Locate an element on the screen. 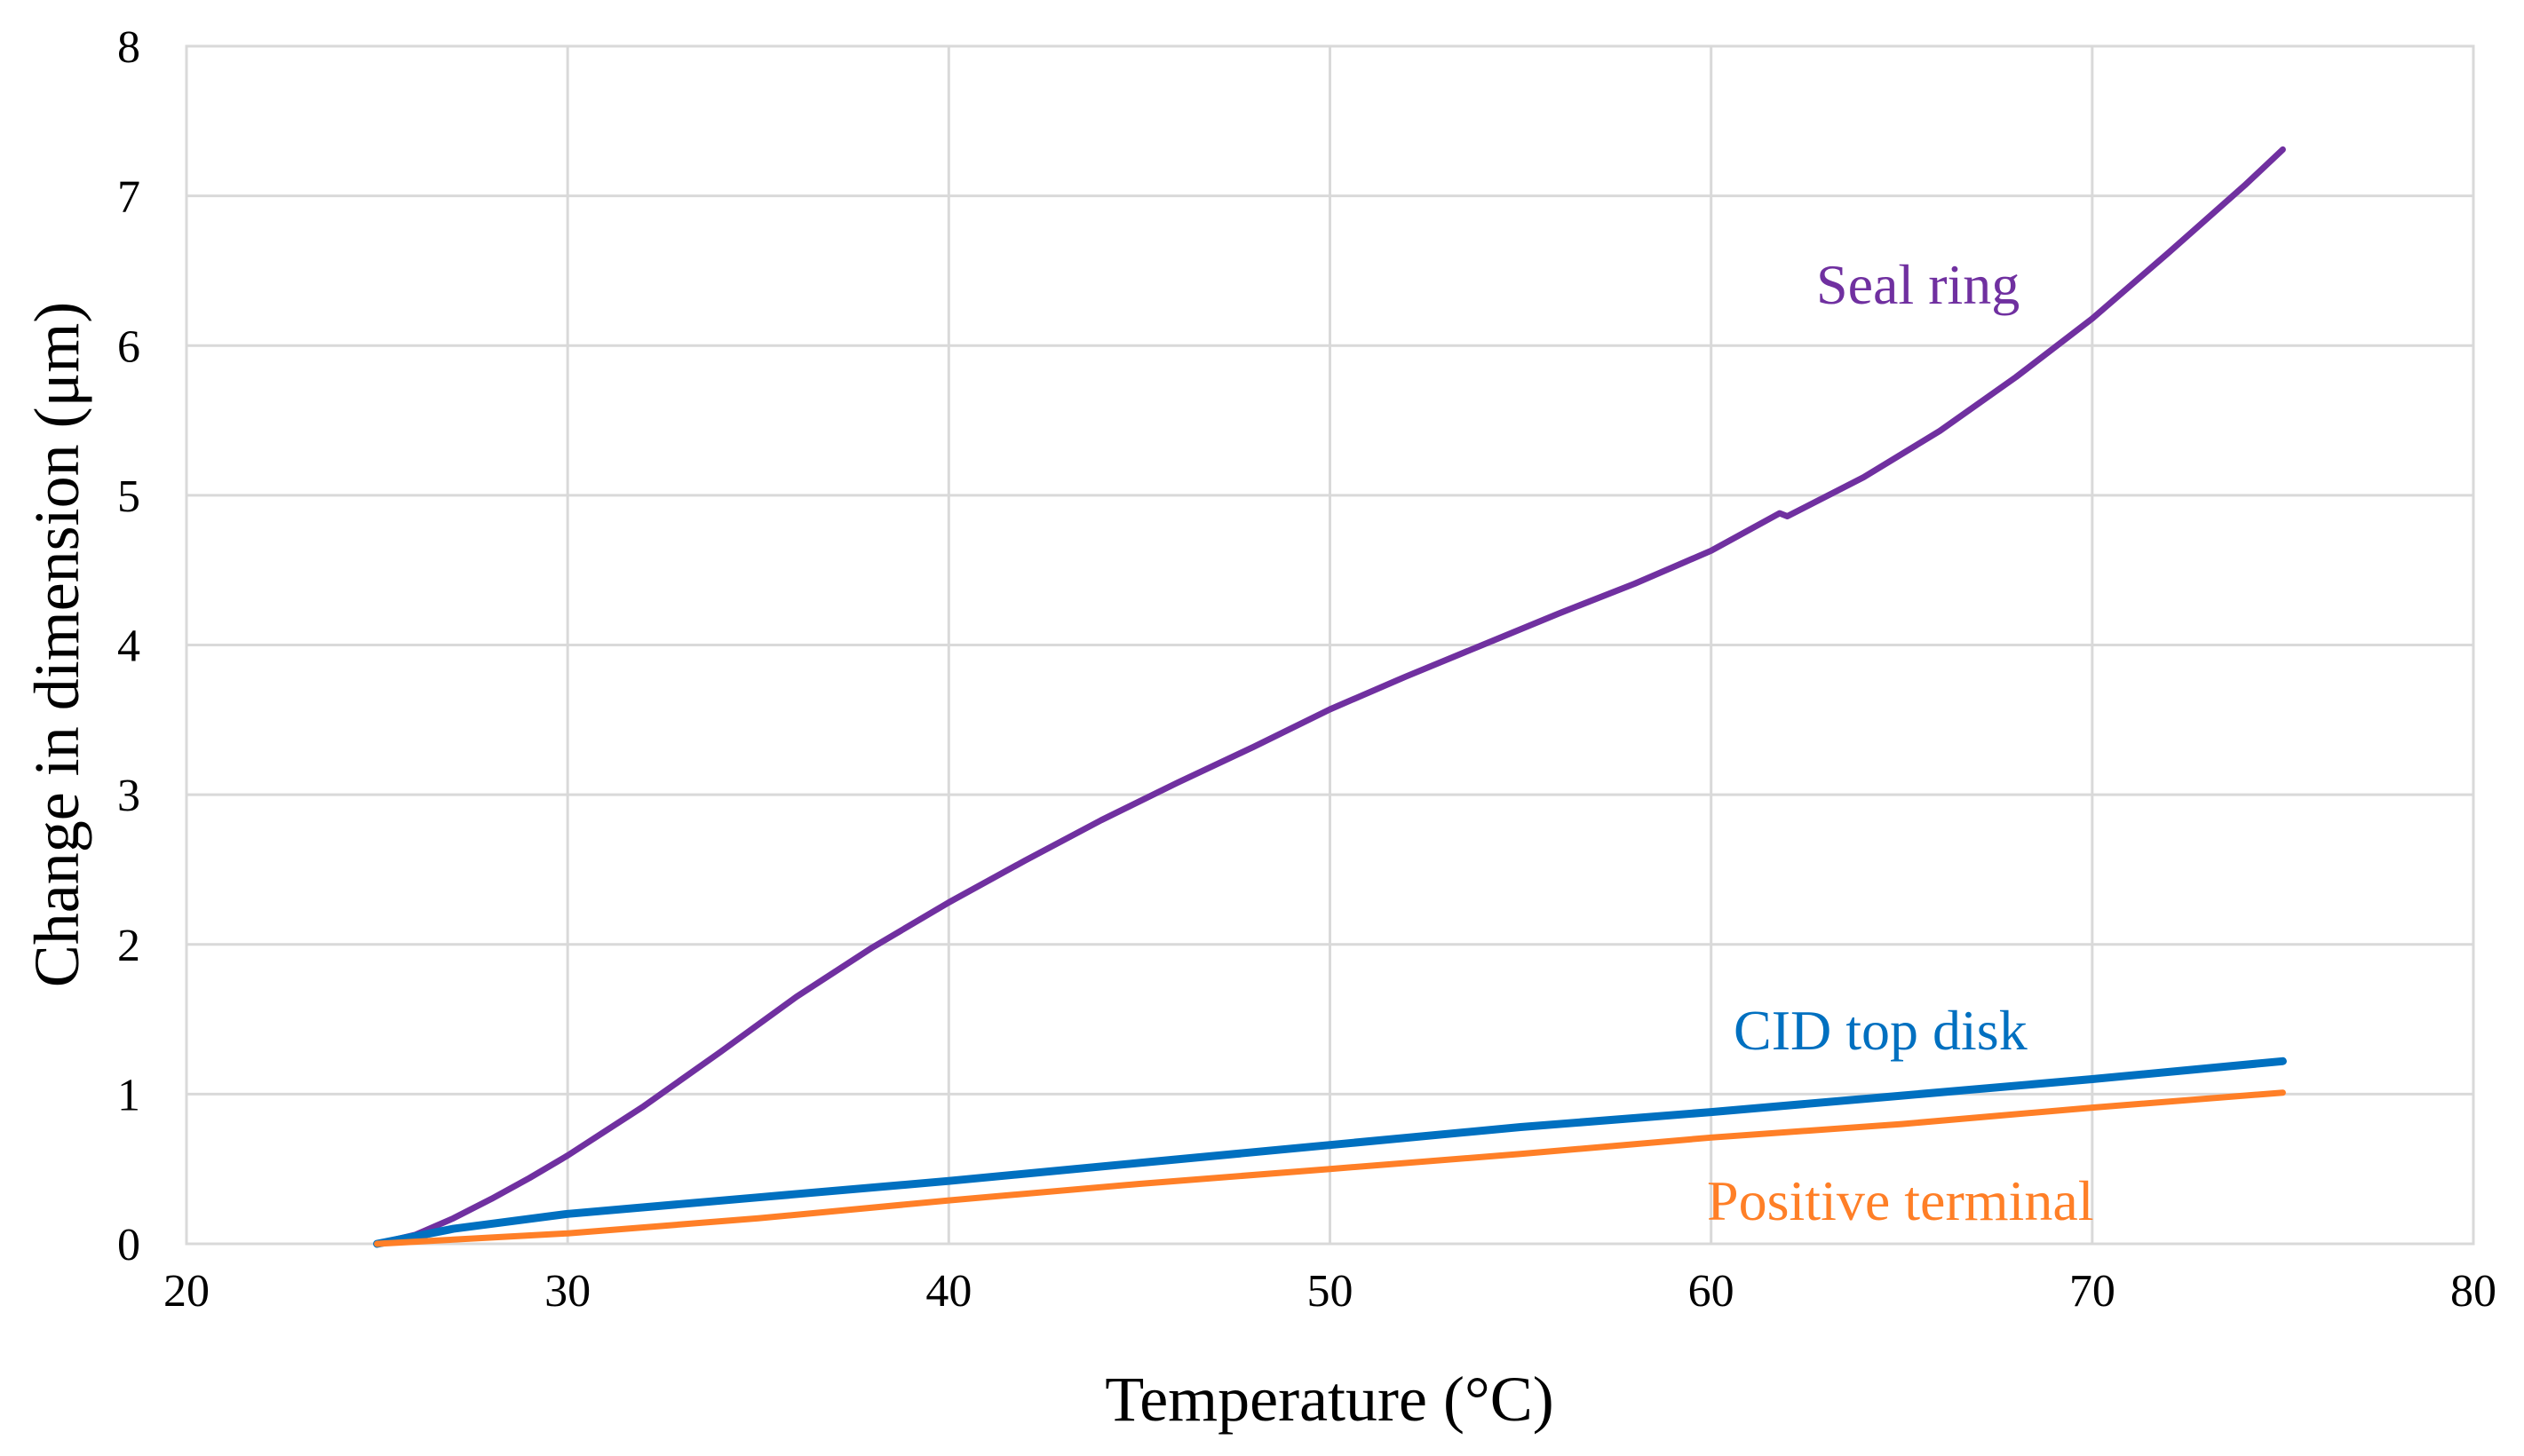  y-axis: 0 1 2 3 4 5 6 7 8 is located at coordinates (128, 646).